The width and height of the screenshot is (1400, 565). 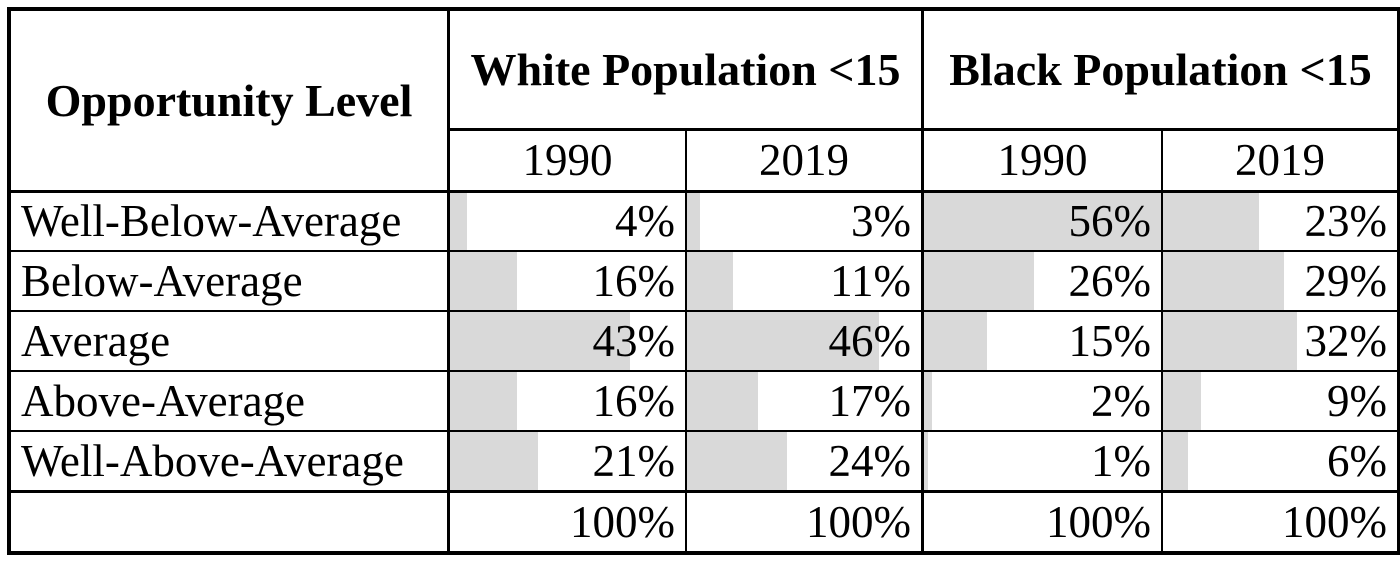 What do you see at coordinates (1041, 400) in the screenshot?
I see `data-cell: 2%` at bounding box center [1041, 400].